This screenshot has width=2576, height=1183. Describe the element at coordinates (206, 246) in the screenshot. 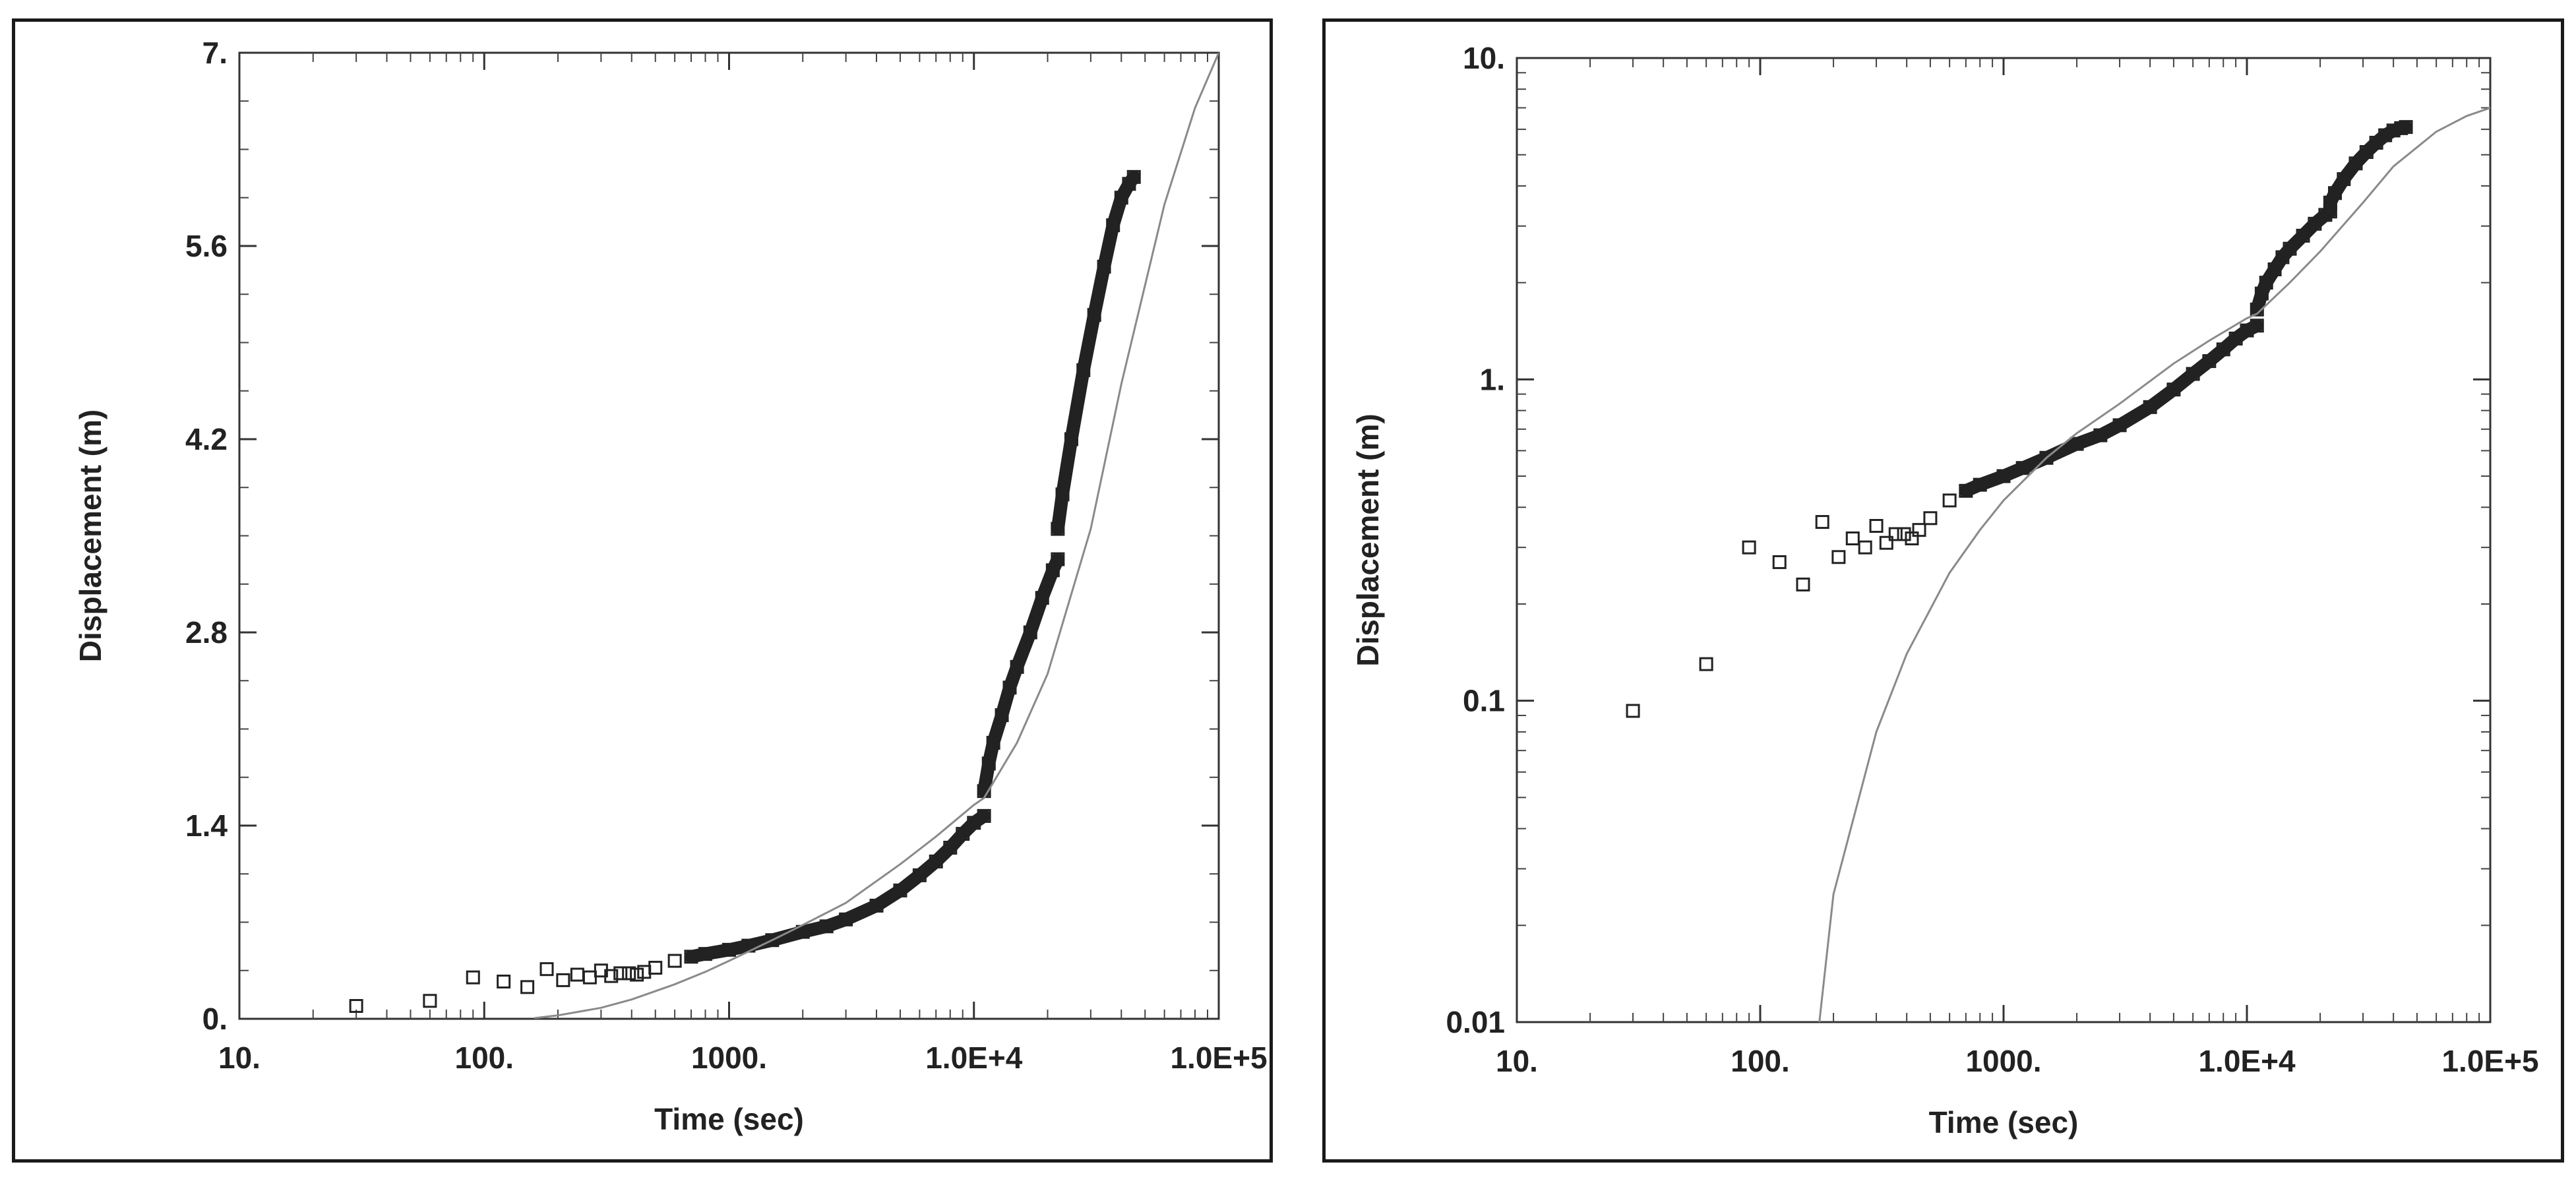

I see `y-tick-label: 5.6` at that location.